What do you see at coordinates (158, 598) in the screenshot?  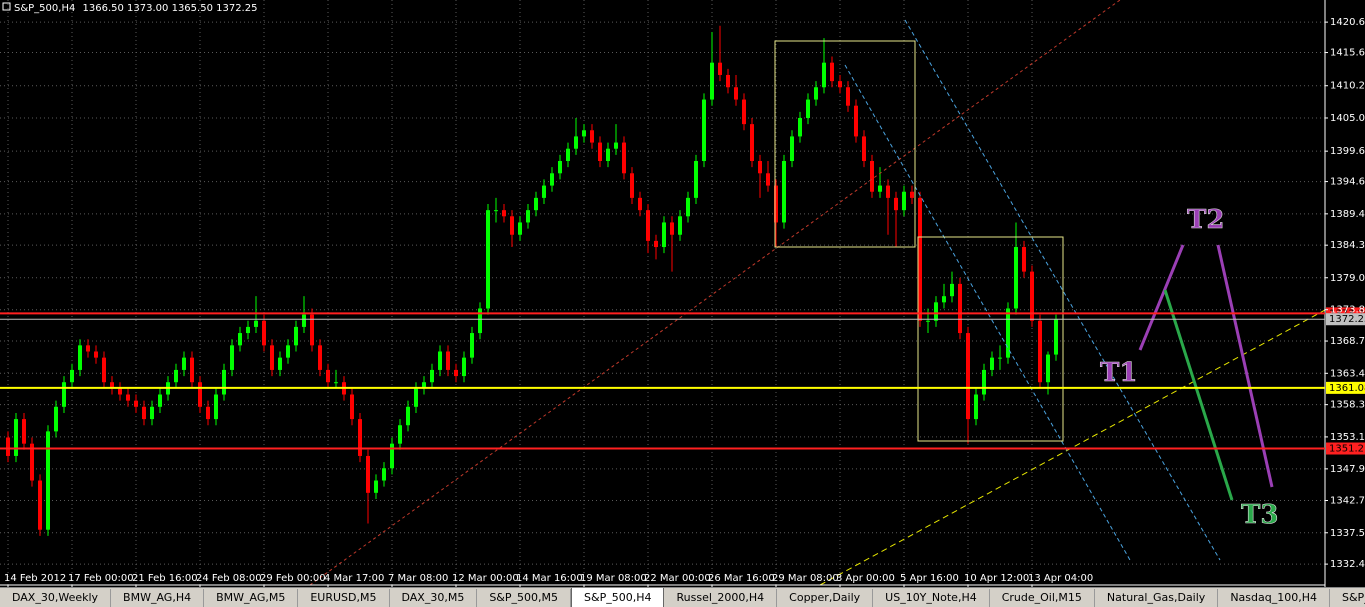 I see `chart-tab: BMW_AG,H4` at bounding box center [158, 598].